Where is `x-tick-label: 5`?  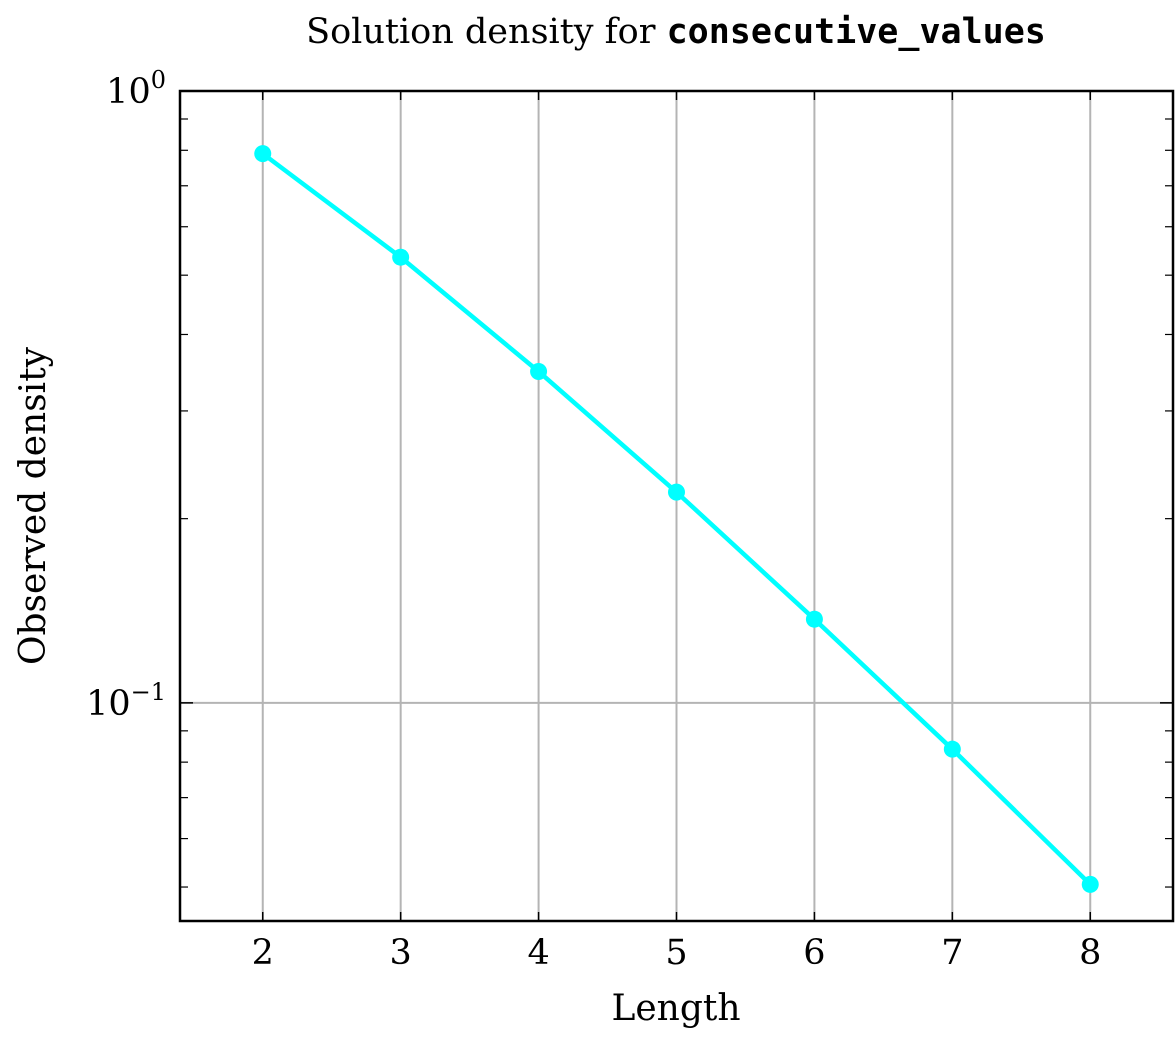
x-tick-label: 5 is located at coordinates (676, 953).